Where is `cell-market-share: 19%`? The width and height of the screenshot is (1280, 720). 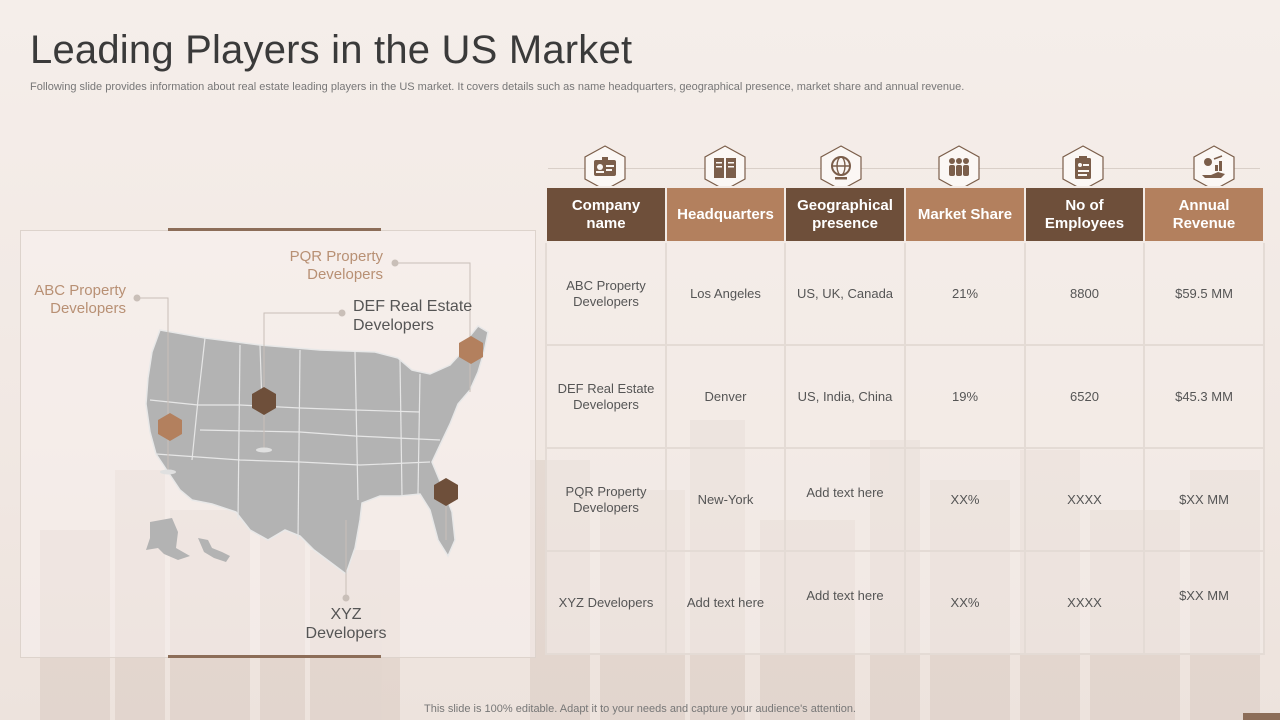
cell-market-share: 19% is located at coordinates (965, 396).